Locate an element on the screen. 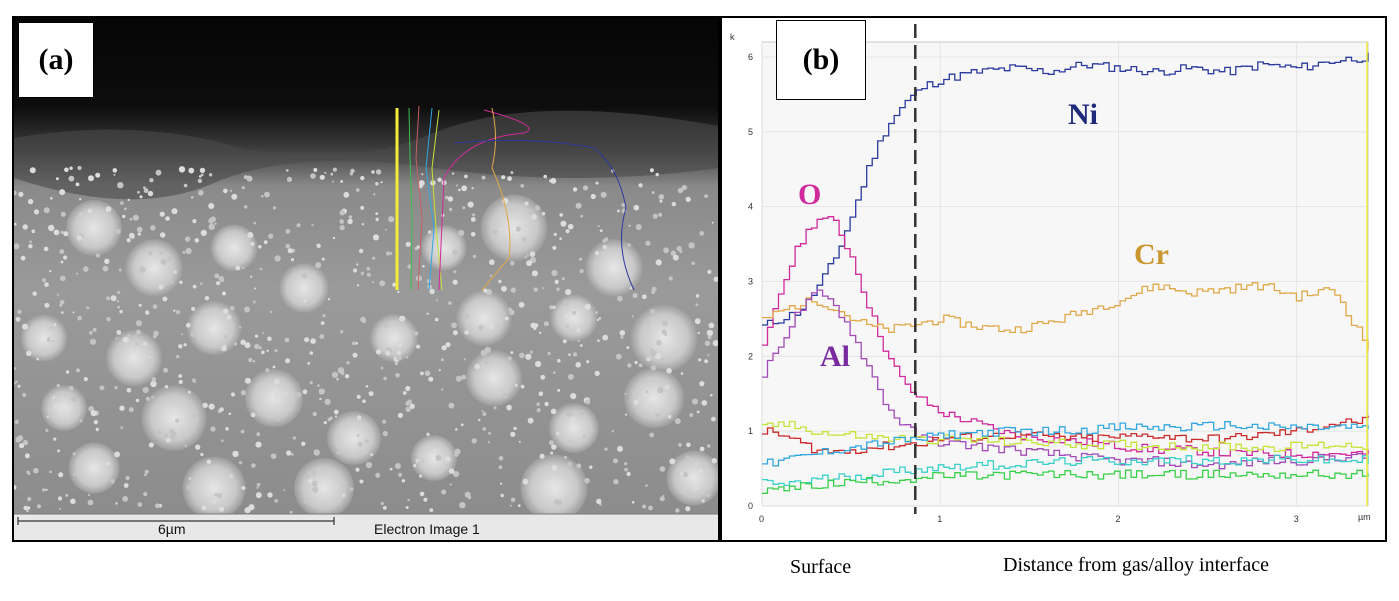 Image resolution: width=1399 pixels, height=601 pixels. distance-caption: Distance from gas/alloy interface is located at coordinates (1136, 565).